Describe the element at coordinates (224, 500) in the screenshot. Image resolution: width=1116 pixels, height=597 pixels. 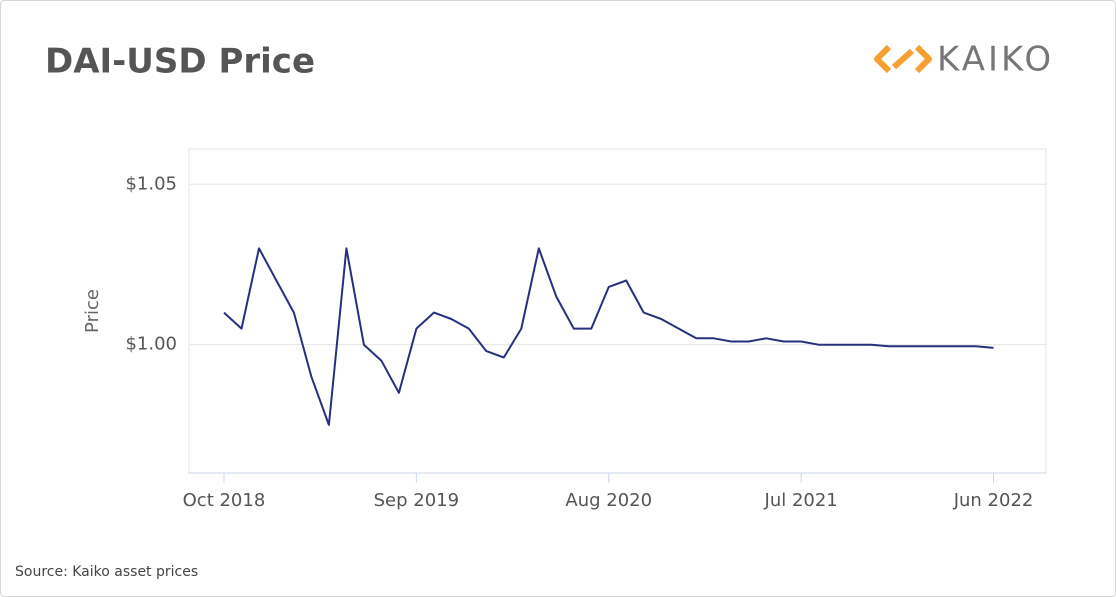
I see `x-tick-label: Oct 2018` at that location.